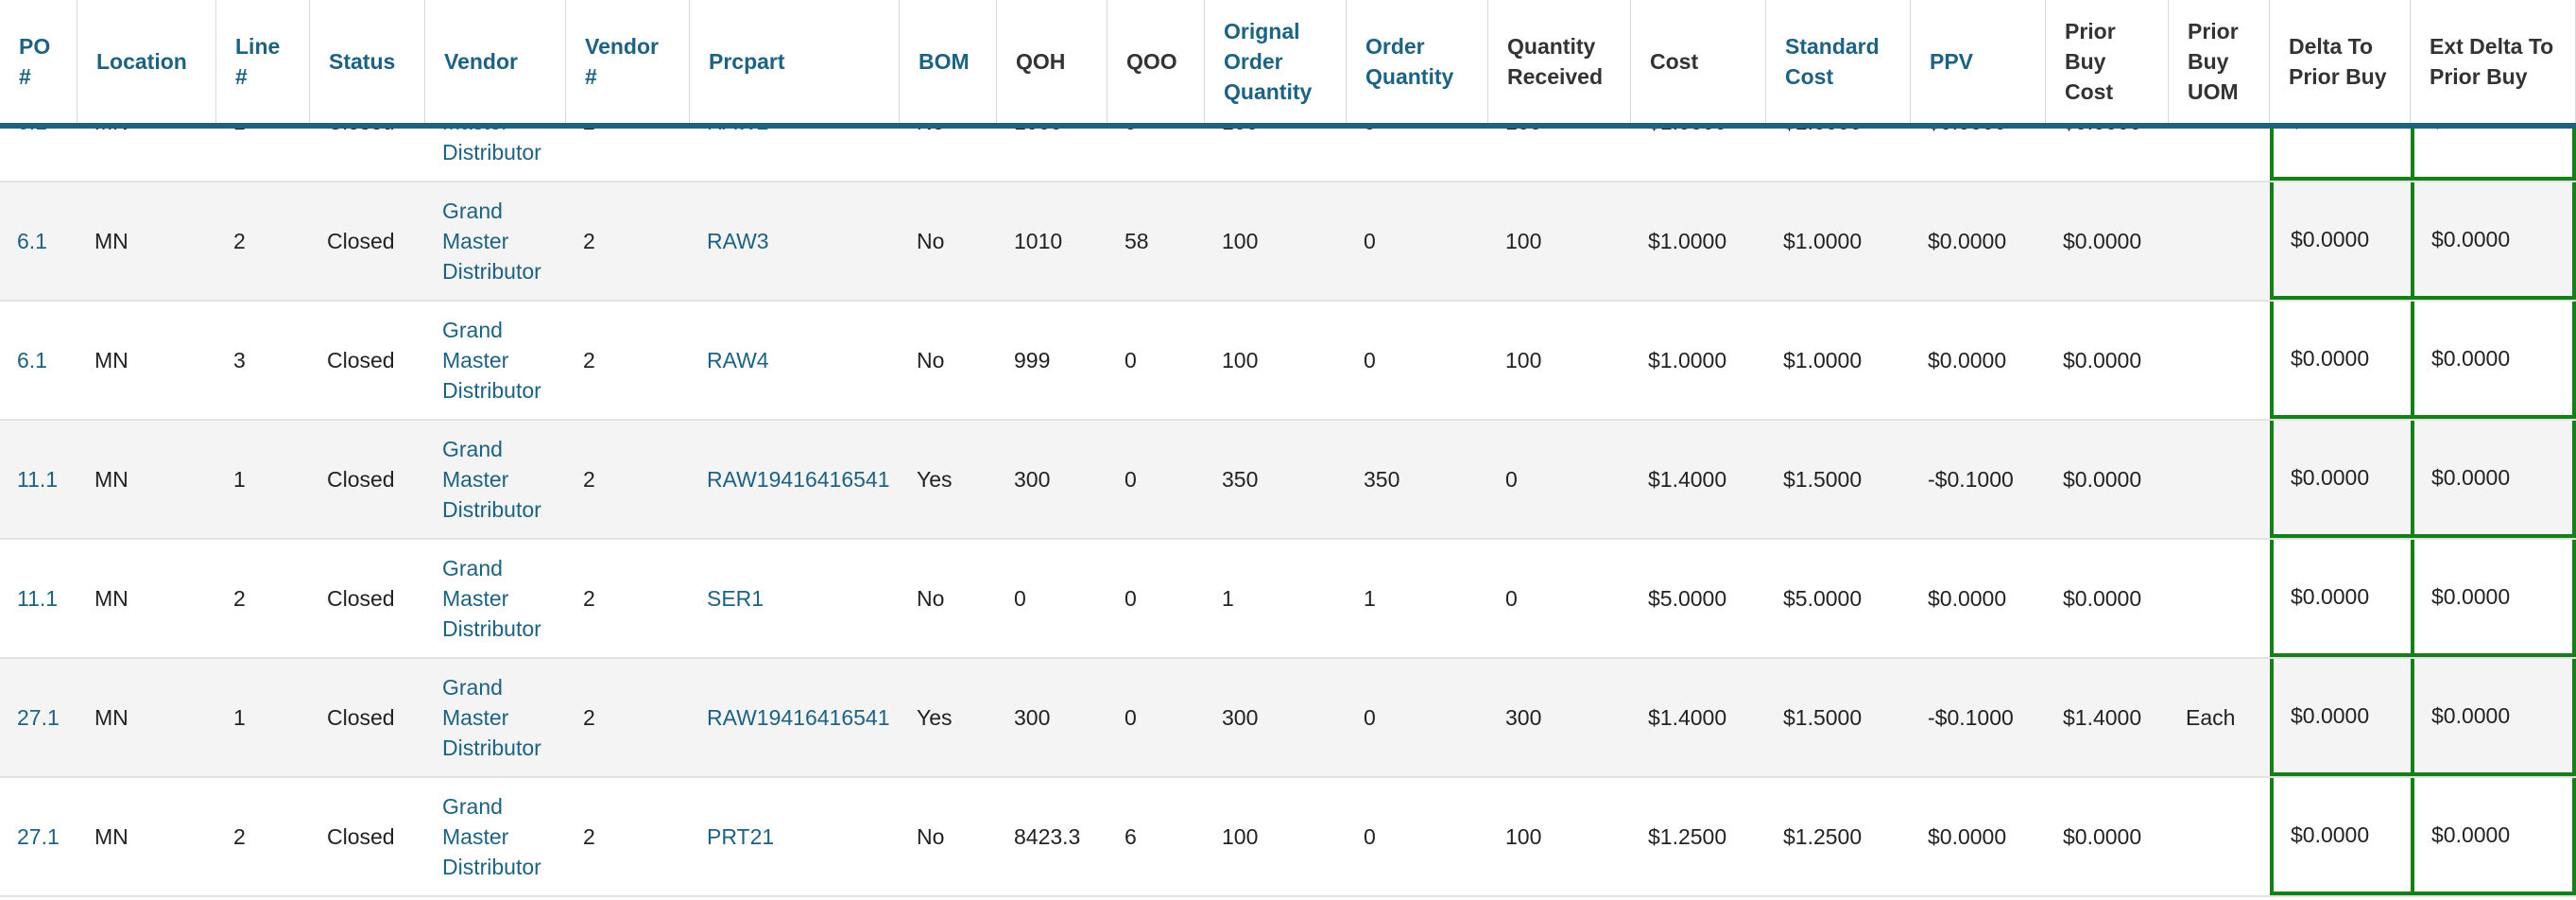 The image size is (2576, 900). Describe the element at coordinates (589, 598) in the screenshot. I see `vendor-number-value: 2` at that location.